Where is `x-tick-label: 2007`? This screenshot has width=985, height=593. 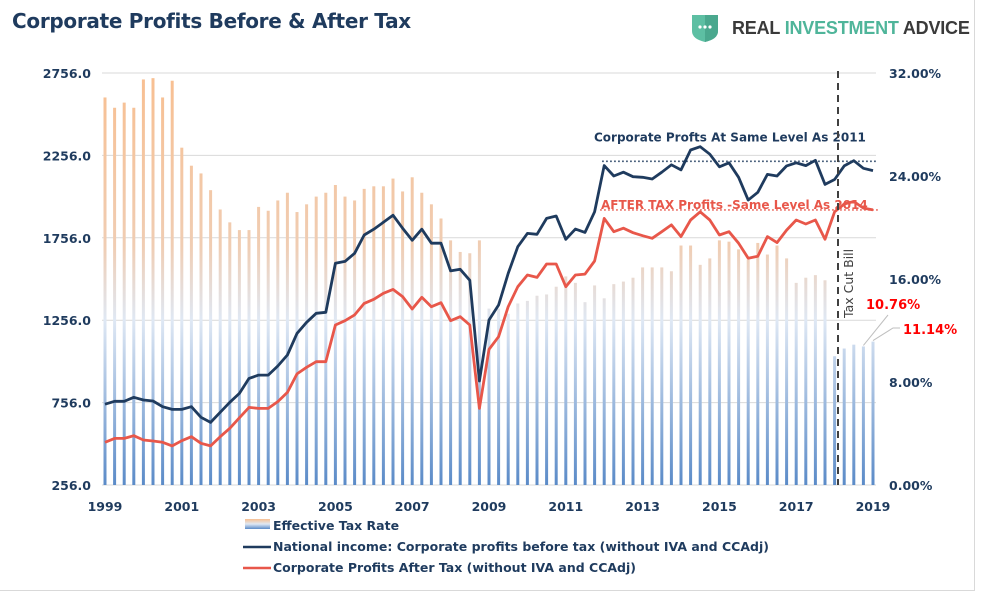 x-tick-label: 2007 is located at coordinates (412, 506).